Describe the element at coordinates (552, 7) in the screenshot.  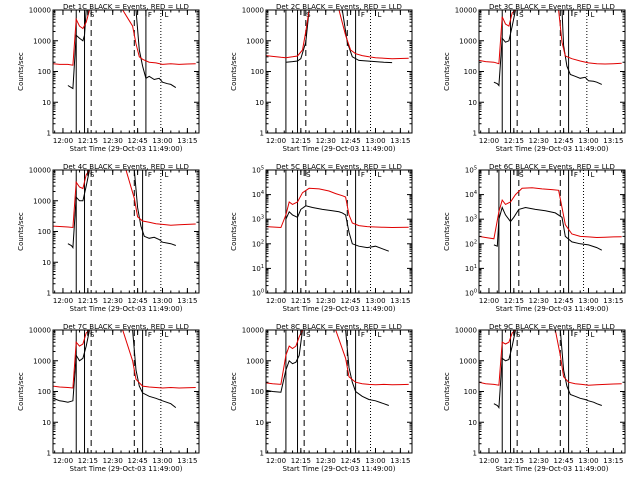
I see `panel-title: Det 3C BLACK = Events, RED = LLD` at that location.